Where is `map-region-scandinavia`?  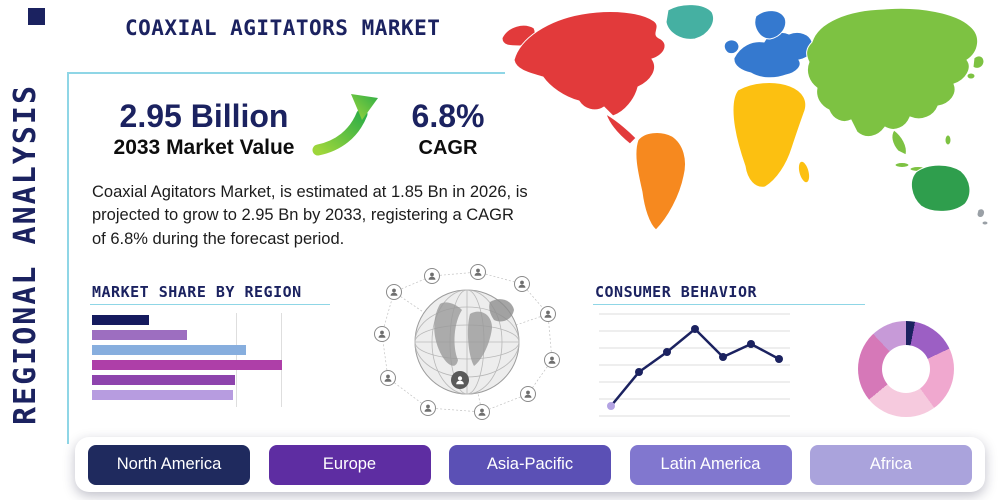 map-region-scandinavia is located at coordinates (770, 25).